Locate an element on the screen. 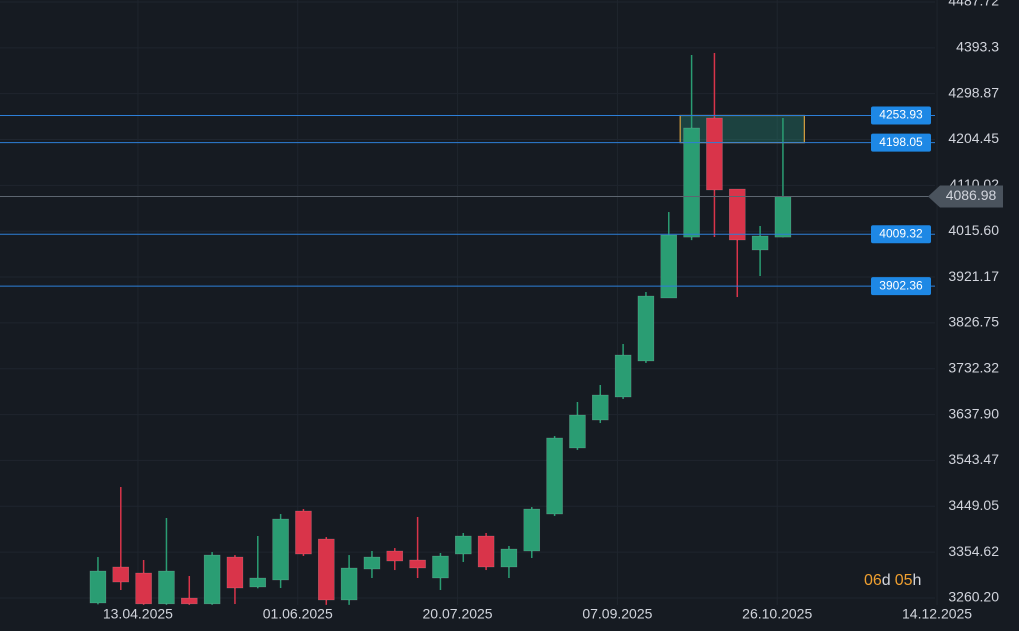  y-tick-label: 4298.87 is located at coordinates (973, 92).